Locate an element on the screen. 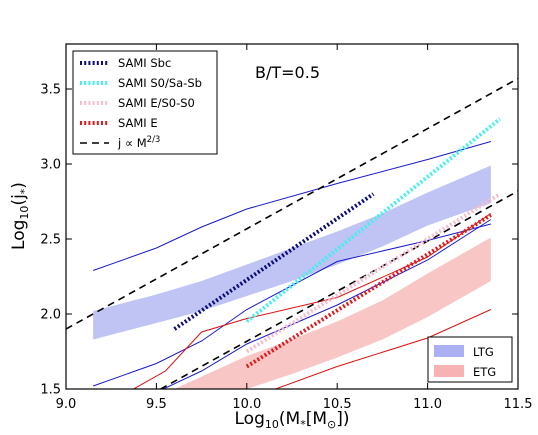 This screenshot has height=435, width=538. legend-label-ltg: LTG is located at coordinates (483, 352).